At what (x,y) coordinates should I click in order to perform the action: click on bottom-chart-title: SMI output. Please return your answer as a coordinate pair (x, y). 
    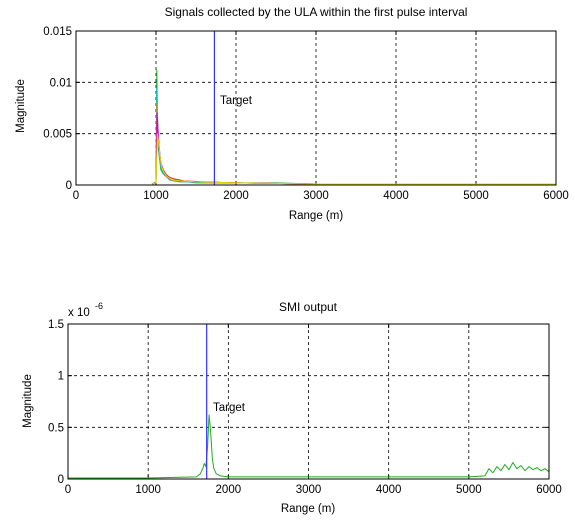
    Looking at the image, I should click on (308, 307).